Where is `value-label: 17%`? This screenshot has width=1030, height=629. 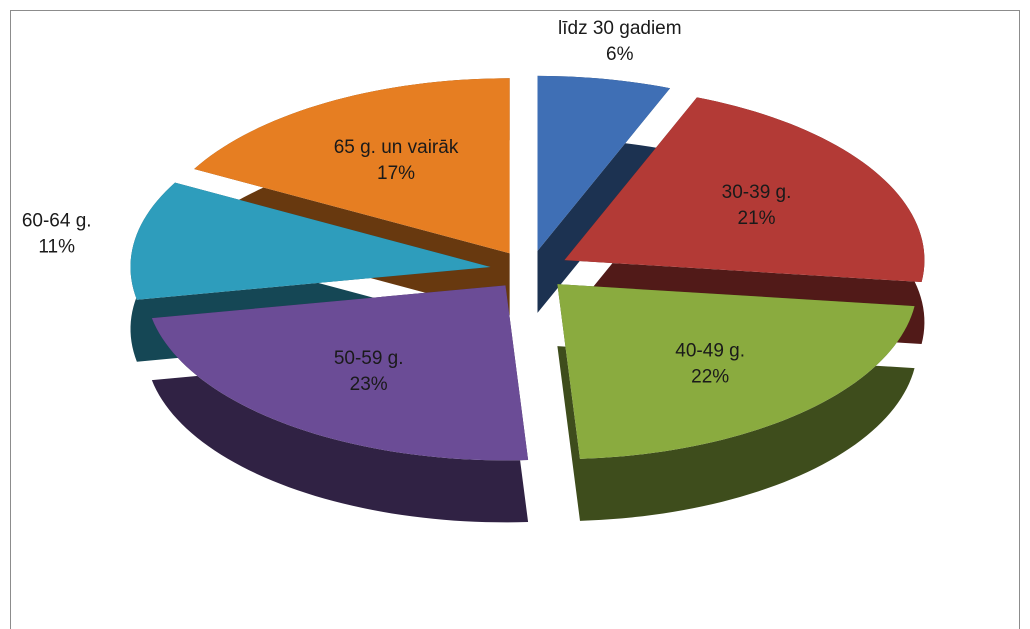
value-label: 17% is located at coordinates (396, 173).